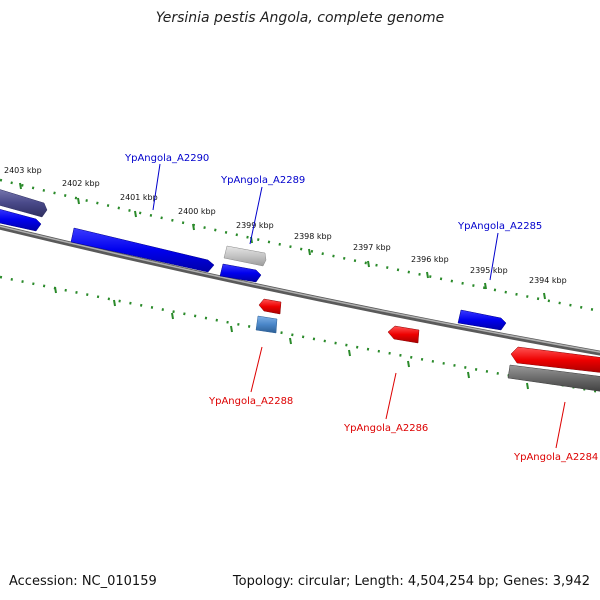  What do you see at coordinates (139, 197) in the screenshot?
I see `tick-label: 2401 kbp` at bounding box center [139, 197].